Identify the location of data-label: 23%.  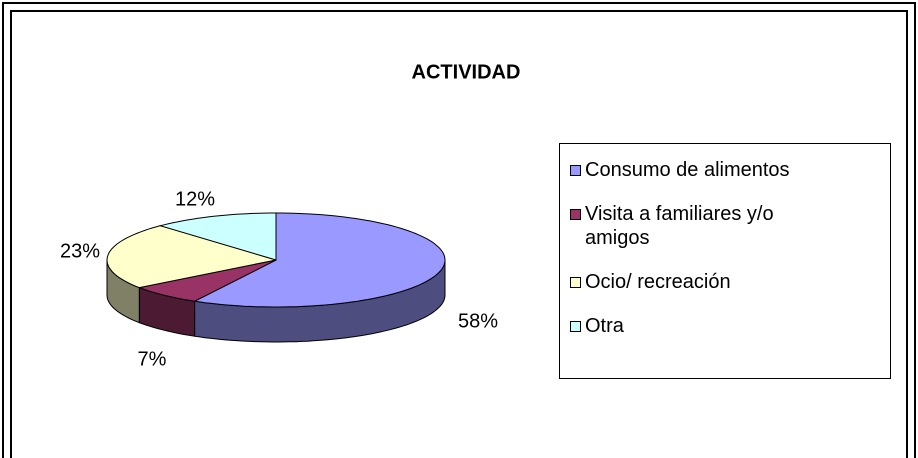
(80, 251).